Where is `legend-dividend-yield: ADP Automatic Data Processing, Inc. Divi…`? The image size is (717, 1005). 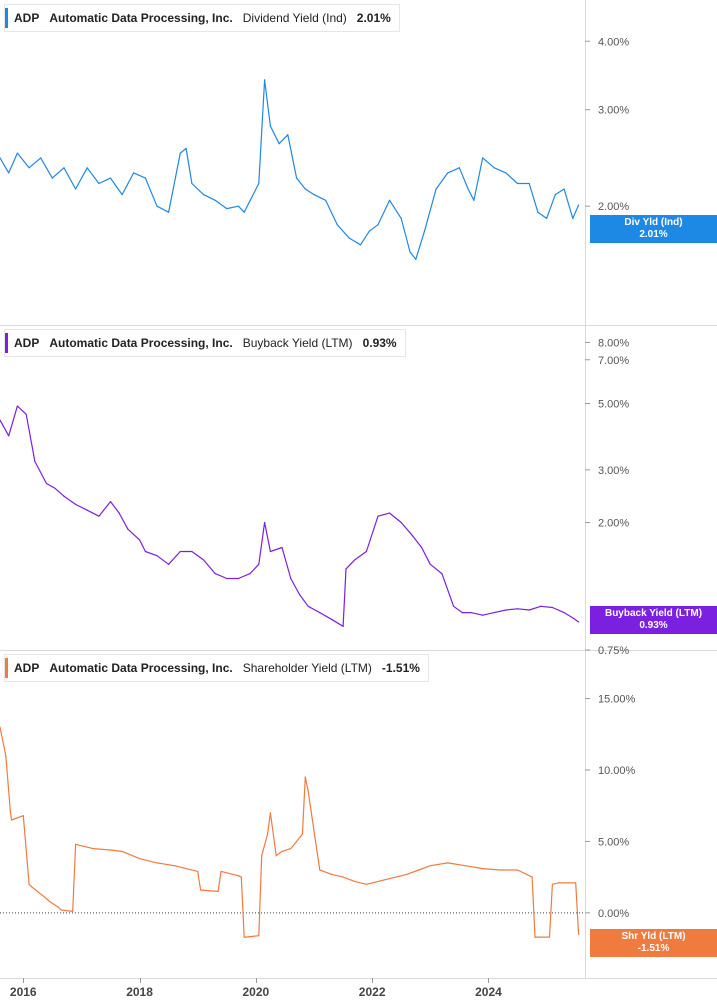 legend-dividend-yield: ADP Automatic Data Processing, Inc. Divi… is located at coordinates (202, 18).